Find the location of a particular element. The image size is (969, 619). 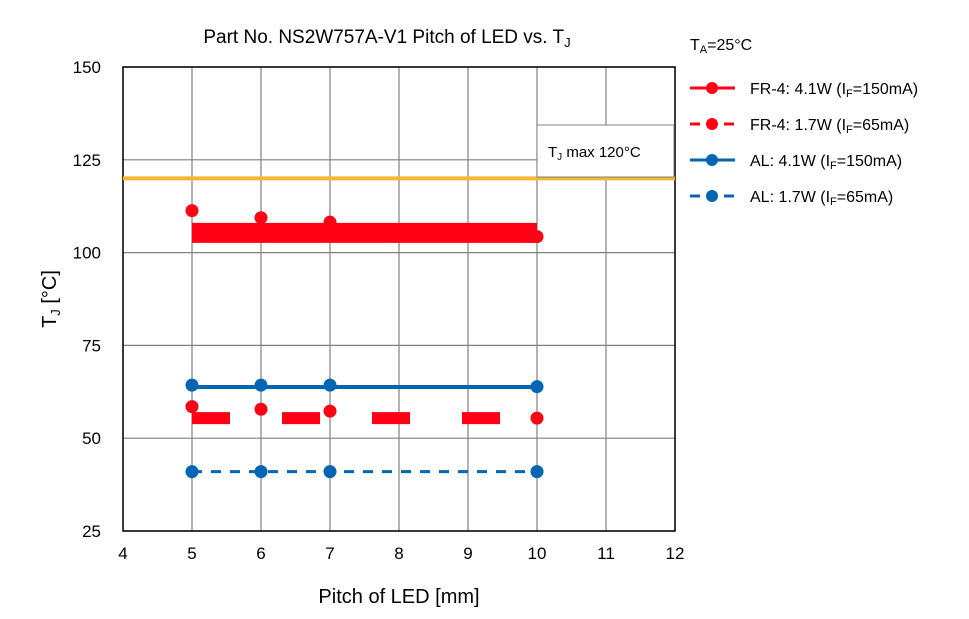

y-tick-label: 25 is located at coordinates (91, 531).